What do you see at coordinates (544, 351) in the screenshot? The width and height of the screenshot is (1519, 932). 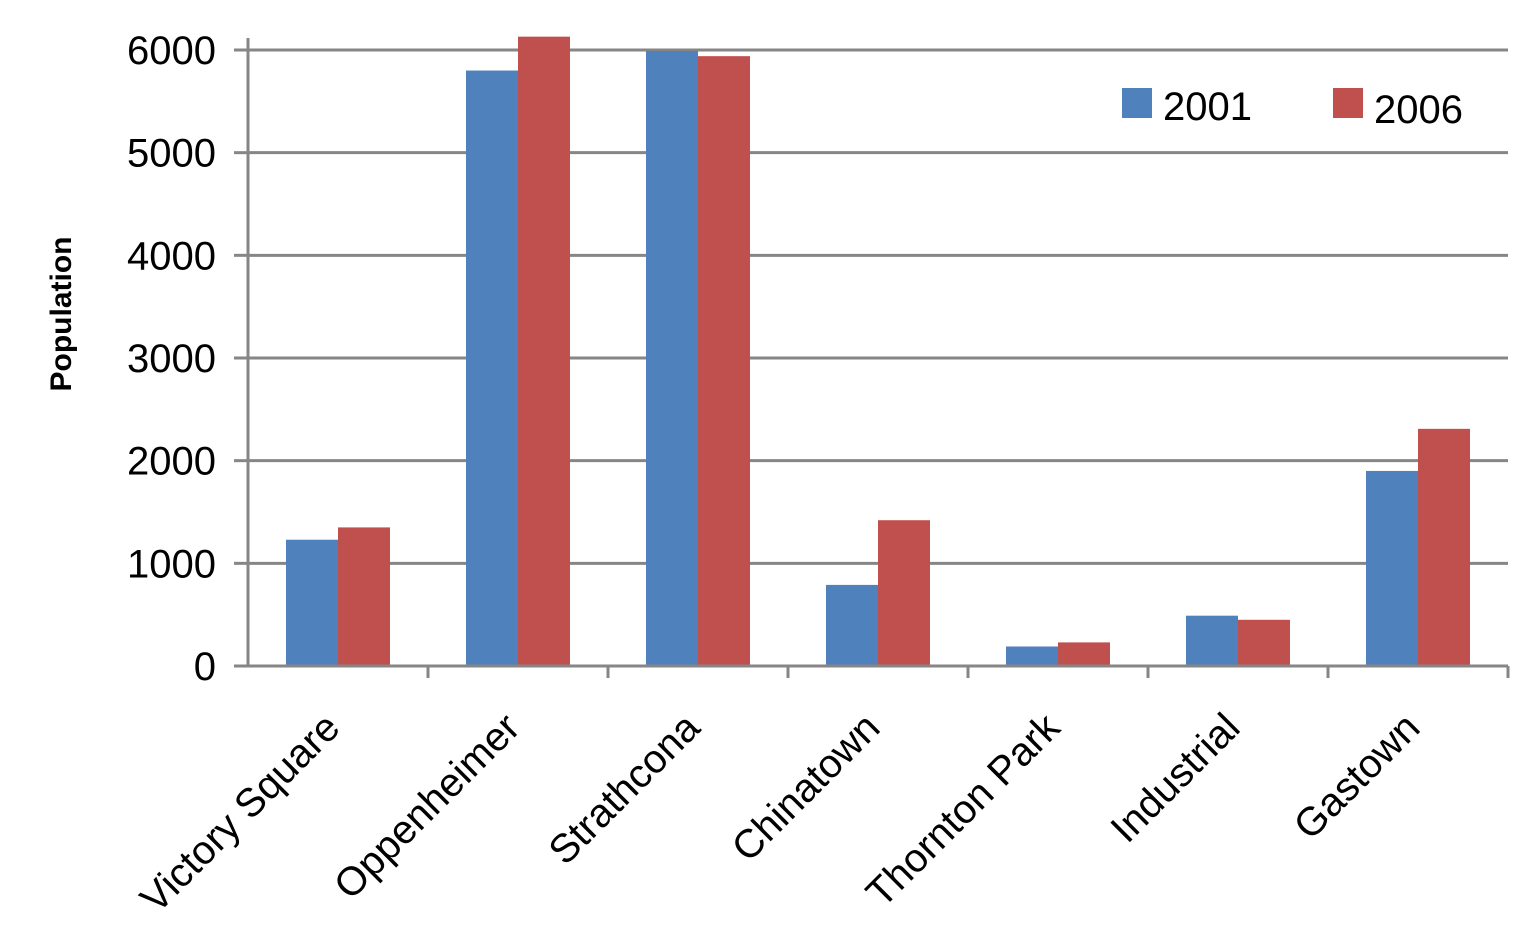 I see `bar-2006-oppenheimer` at bounding box center [544, 351].